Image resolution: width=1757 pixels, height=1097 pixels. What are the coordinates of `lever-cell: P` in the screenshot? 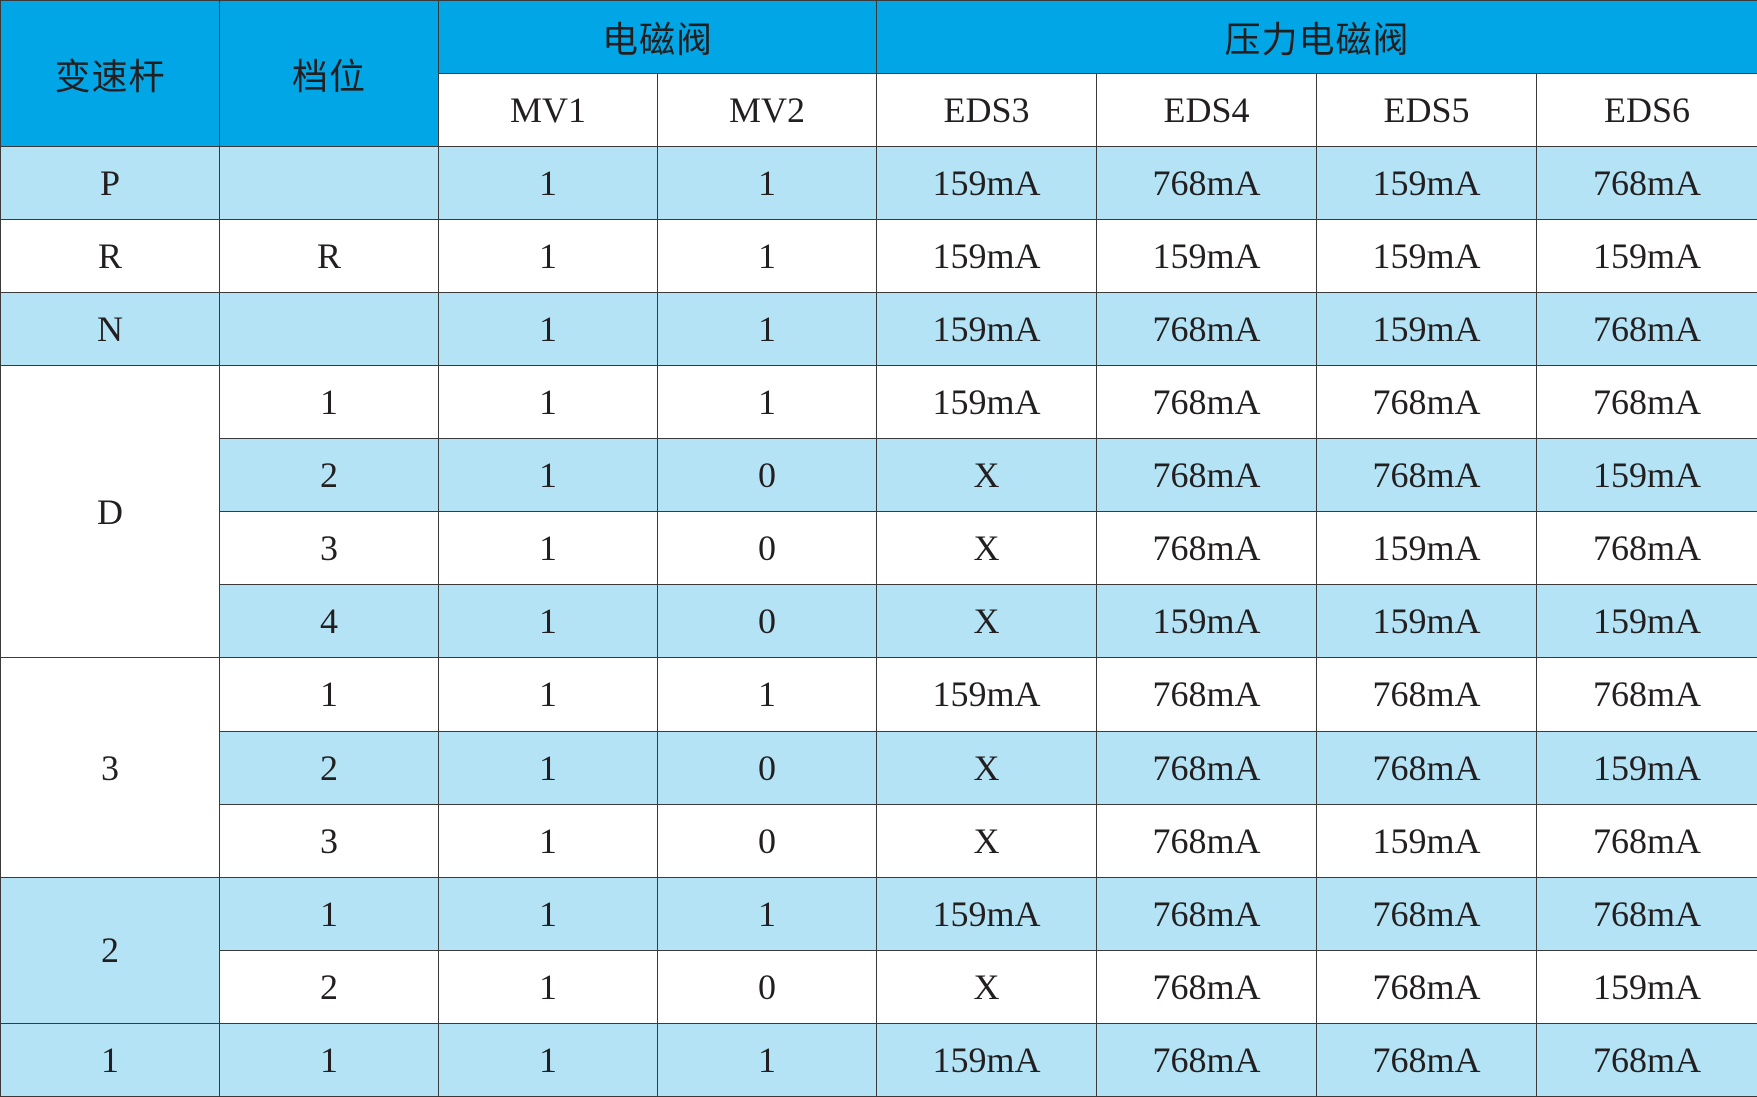 It's located at (110, 183).